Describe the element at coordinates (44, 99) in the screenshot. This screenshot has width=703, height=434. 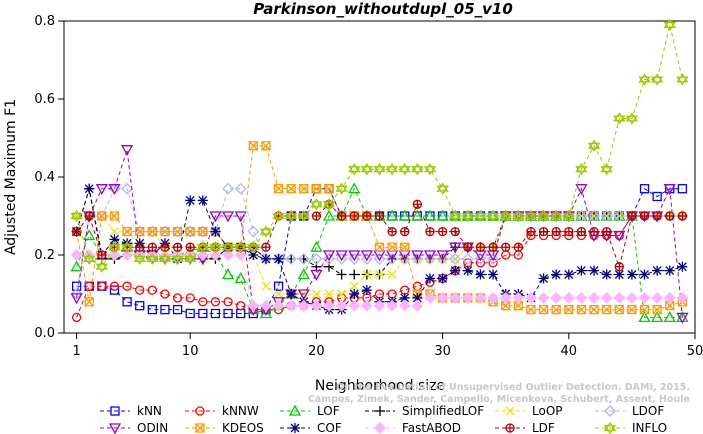
I see `y-tick-label: 0.6` at that location.